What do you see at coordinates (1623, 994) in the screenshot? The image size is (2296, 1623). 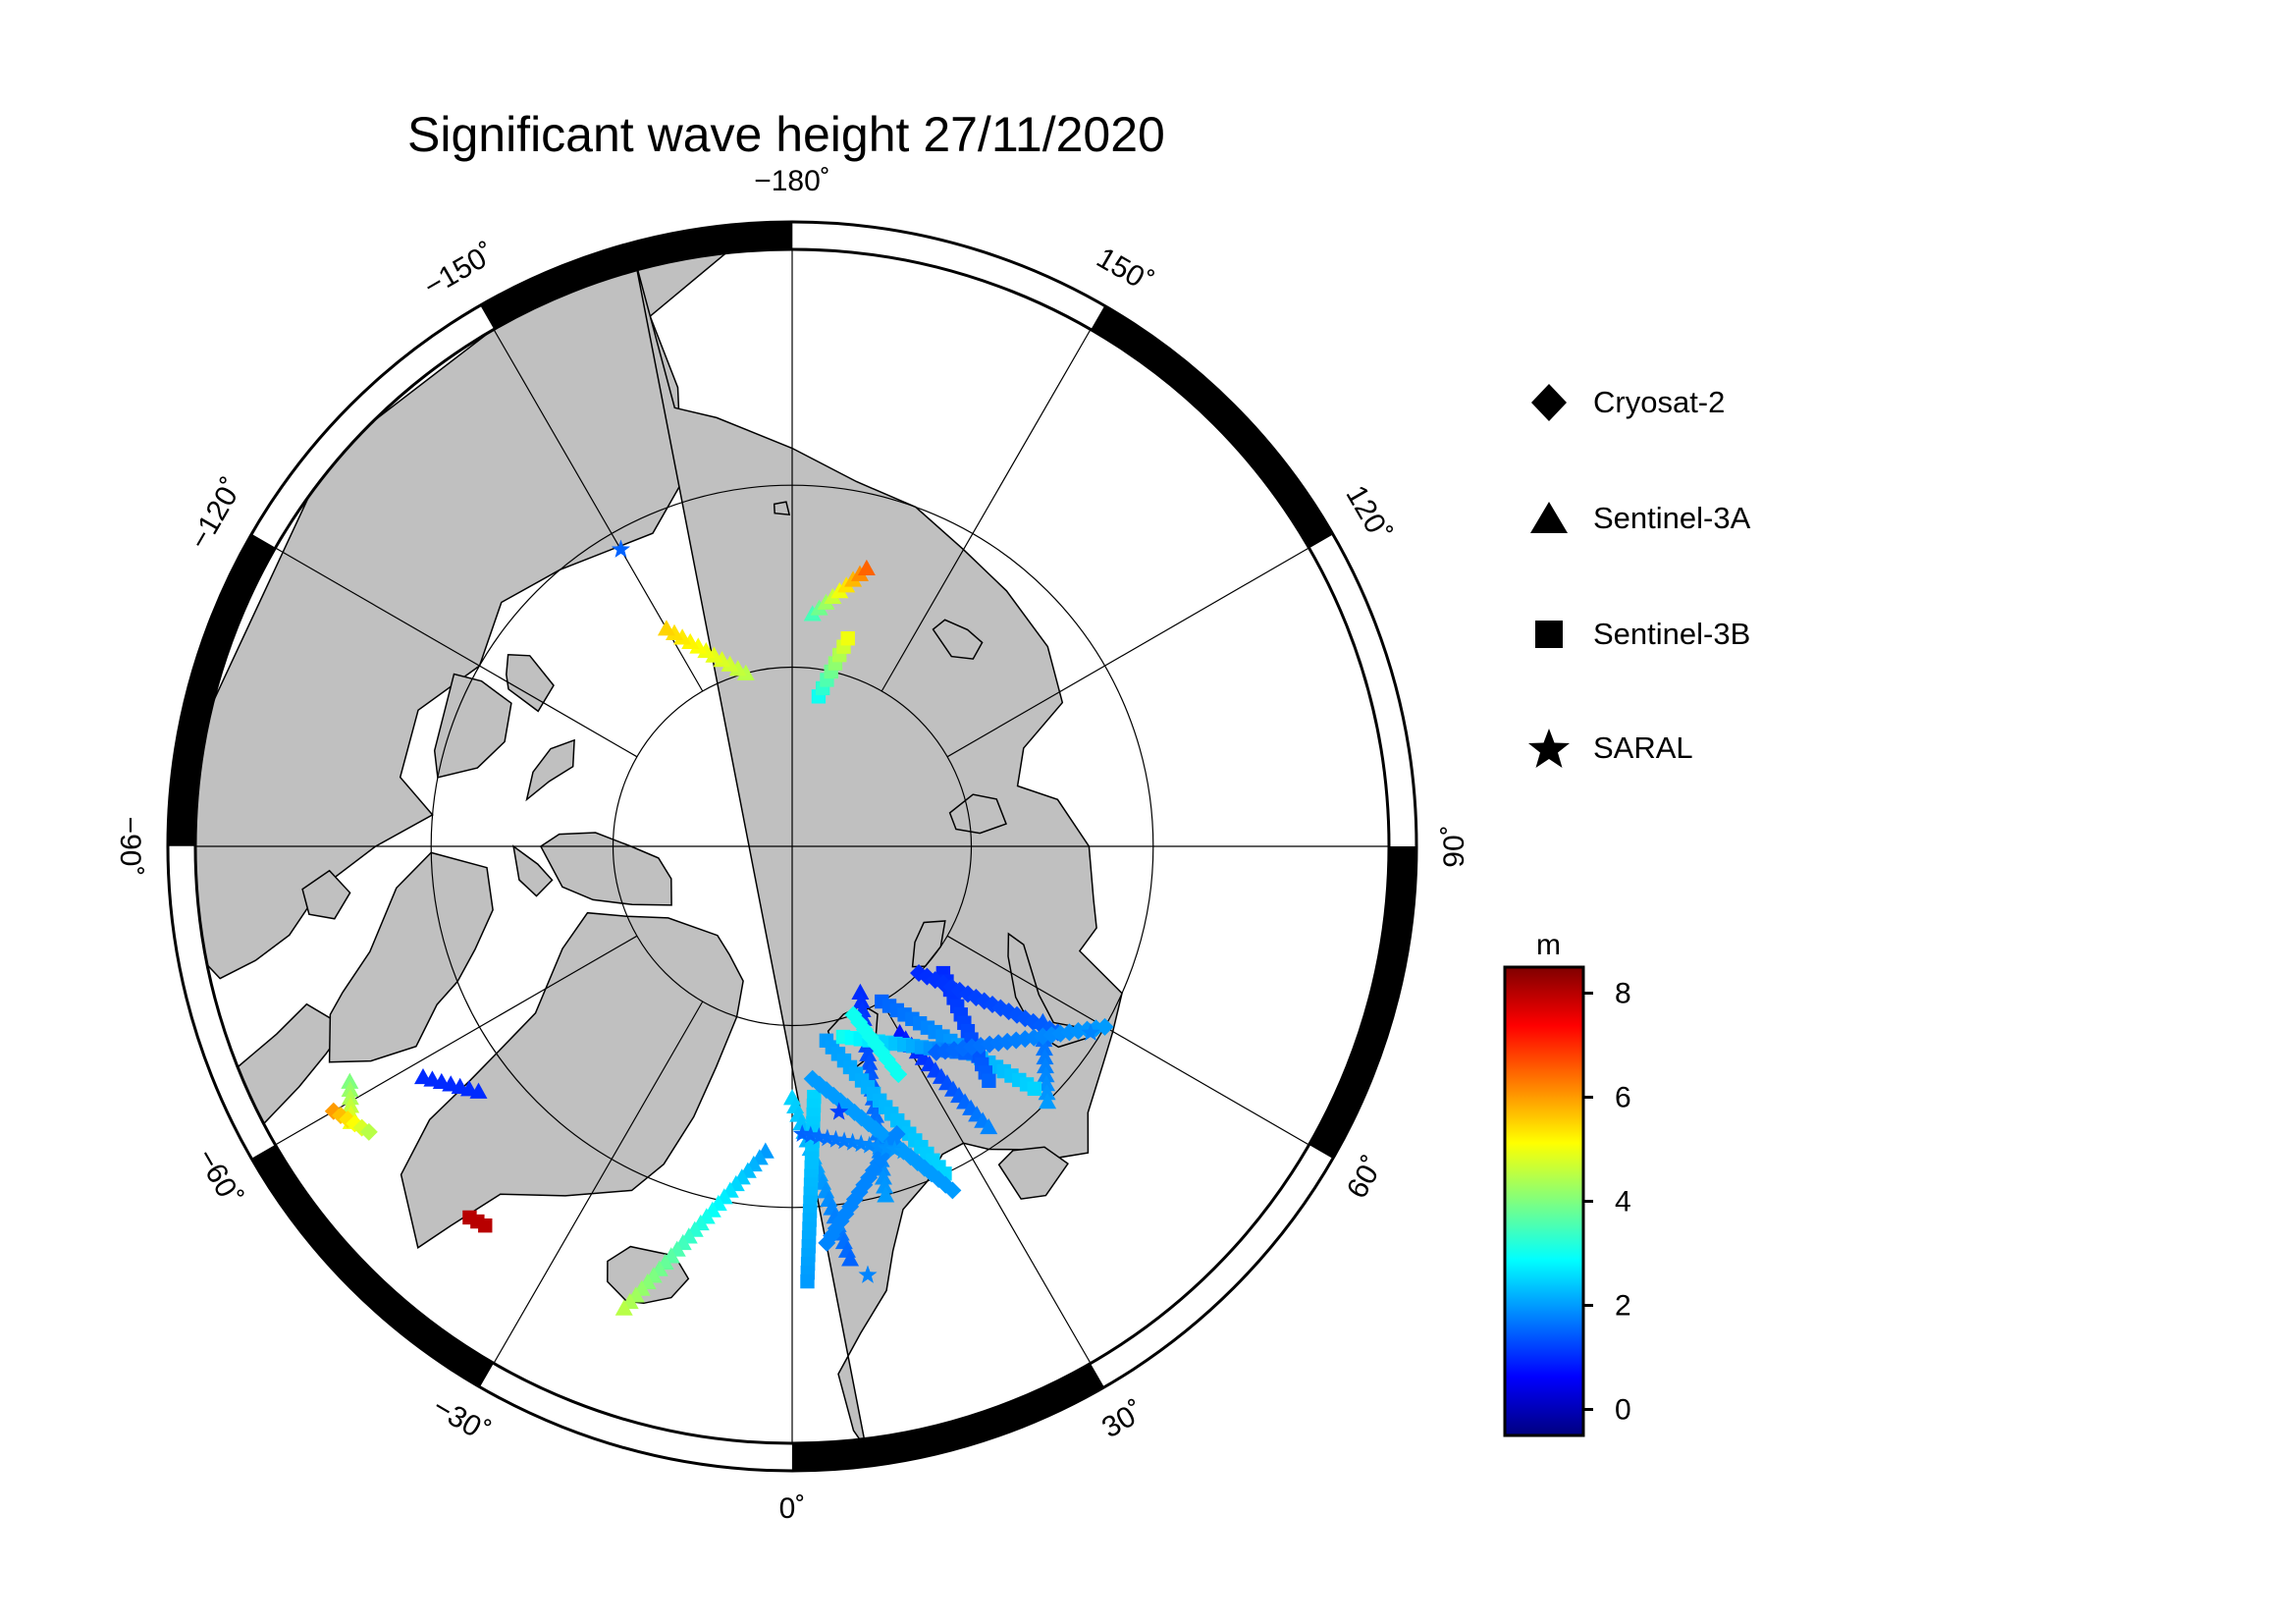 I see `colorbar-tick-label: 8` at bounding box center [1623, 994].